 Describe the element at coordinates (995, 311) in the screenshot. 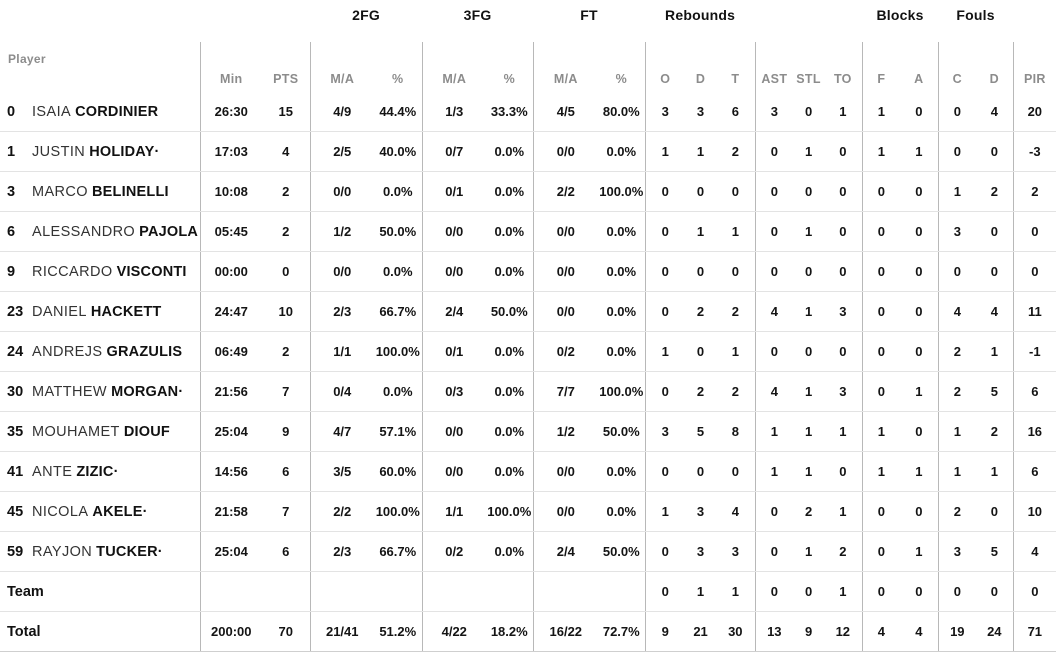

I see `cell-fd: 4` at that location.